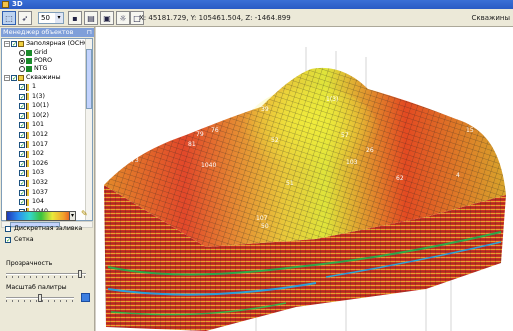 This screenshot has width=513, height=331. I want to click on frame-icon: □, so click(137, 18).